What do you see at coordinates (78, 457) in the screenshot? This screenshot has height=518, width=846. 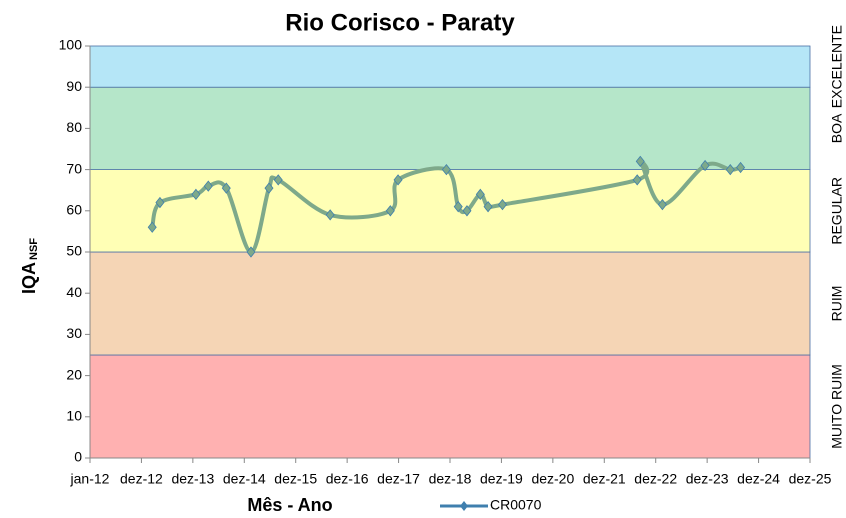 I see `y-tick-label: 0` at bounding box center [78, 457].